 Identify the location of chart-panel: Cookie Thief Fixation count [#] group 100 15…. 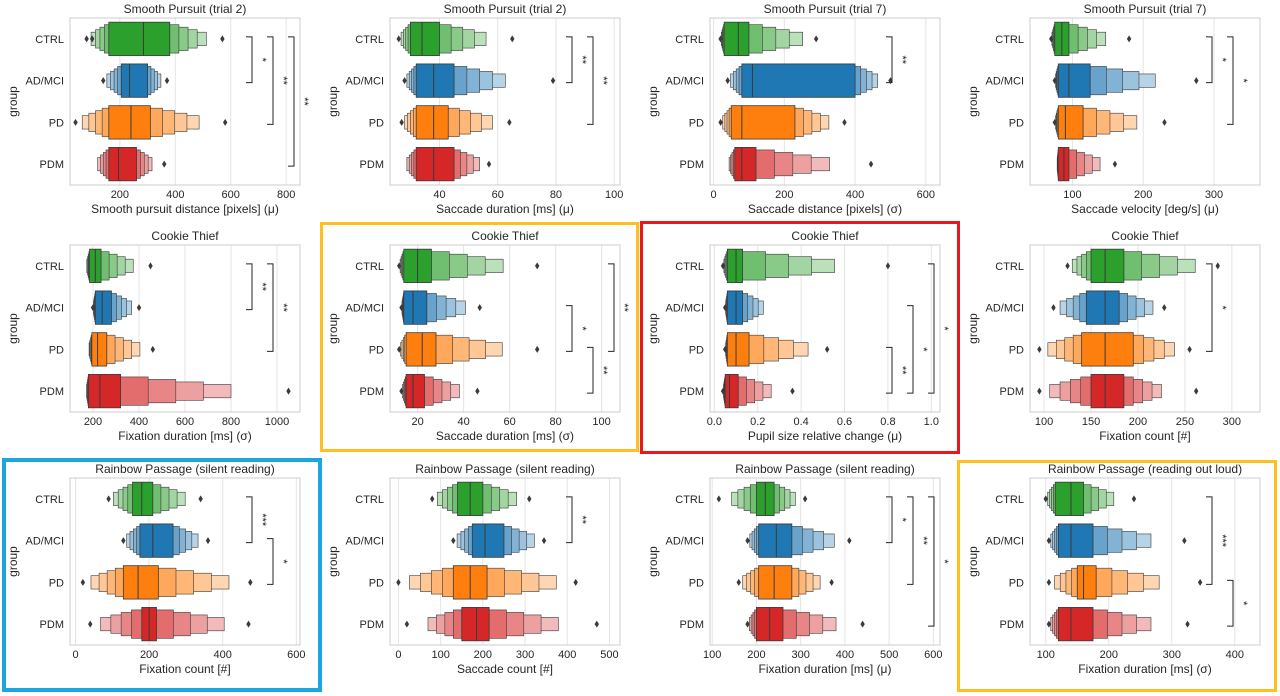
(1113, 336).